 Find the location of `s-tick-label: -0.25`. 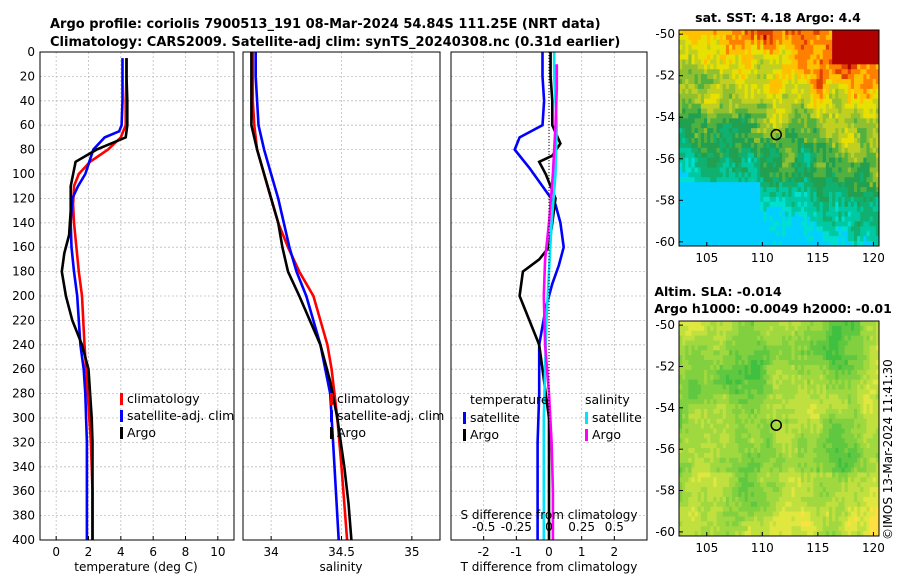

s-tick-label: -0.25 is located at coordinates (516, 527).